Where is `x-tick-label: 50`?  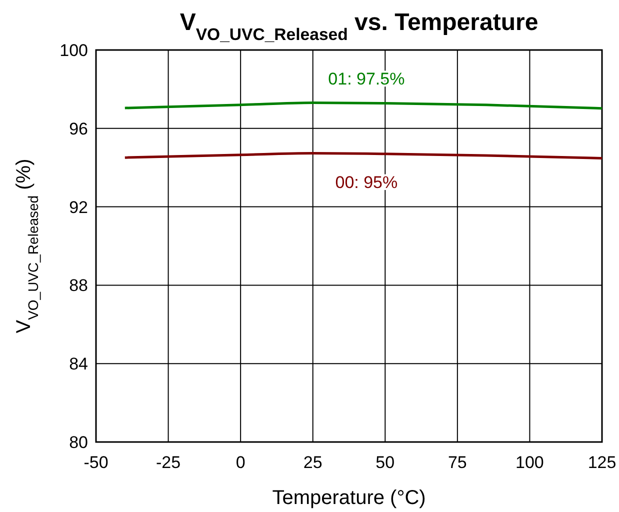 x-tick-label: 50 is located at coordinates (385, 462).